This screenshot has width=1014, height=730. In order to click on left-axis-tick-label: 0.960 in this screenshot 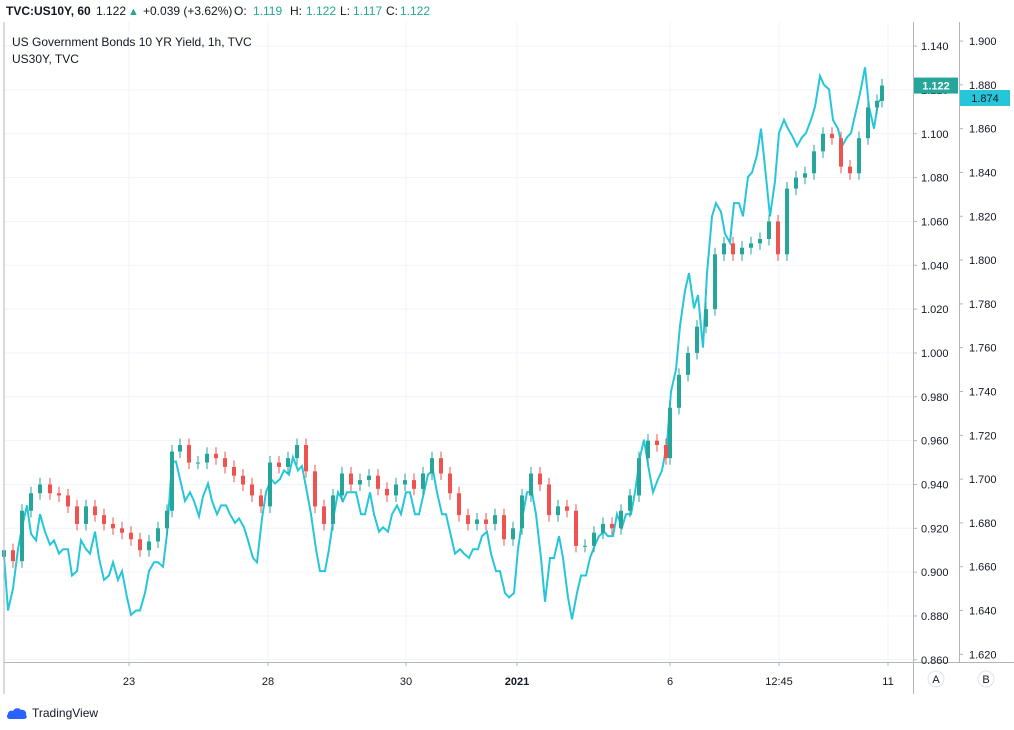, I will do `click(935, 442)`.